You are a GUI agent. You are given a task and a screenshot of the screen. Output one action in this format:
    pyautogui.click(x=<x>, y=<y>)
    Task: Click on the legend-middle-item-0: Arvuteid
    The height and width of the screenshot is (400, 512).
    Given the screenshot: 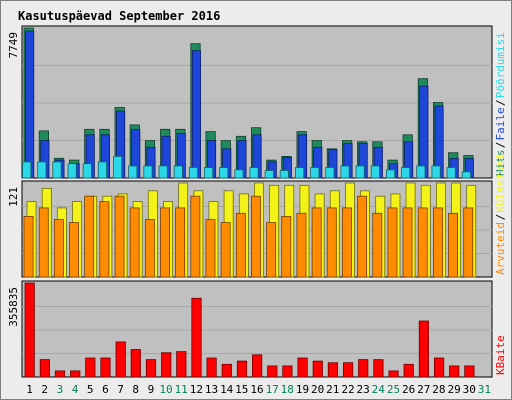 What is the action you would take?
    pyautogui.click(x=500, y=248)
    